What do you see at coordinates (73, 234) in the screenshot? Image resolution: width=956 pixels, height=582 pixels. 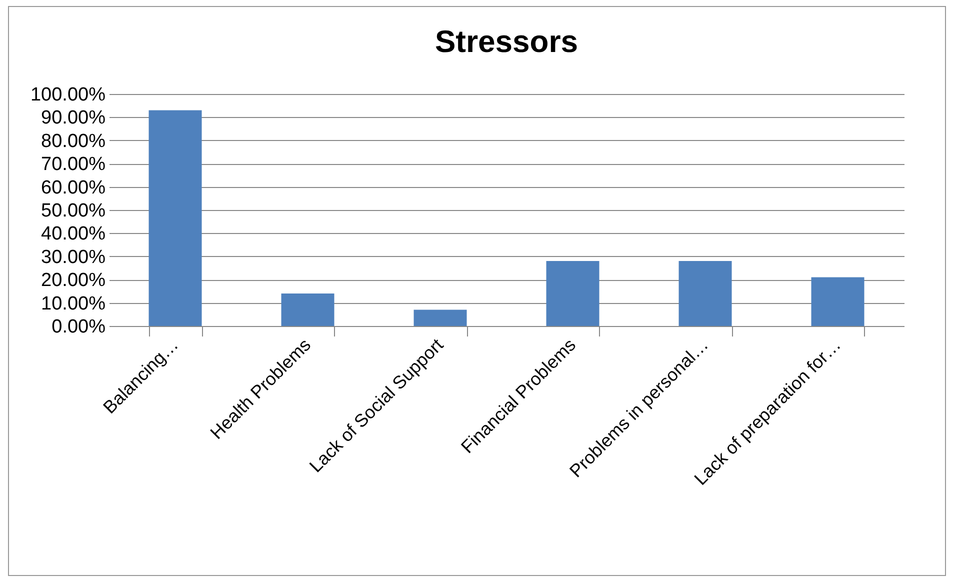 I see `y-tick-label: 40.00%` at bounding box center [73, 234].